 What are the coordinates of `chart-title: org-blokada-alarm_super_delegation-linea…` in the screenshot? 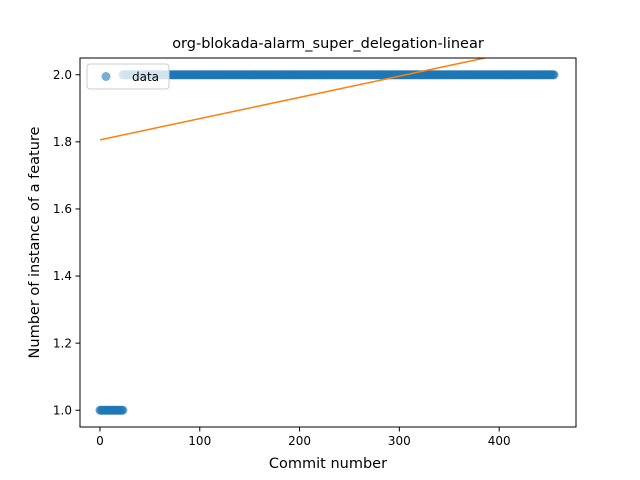 It's located at (328, 44).